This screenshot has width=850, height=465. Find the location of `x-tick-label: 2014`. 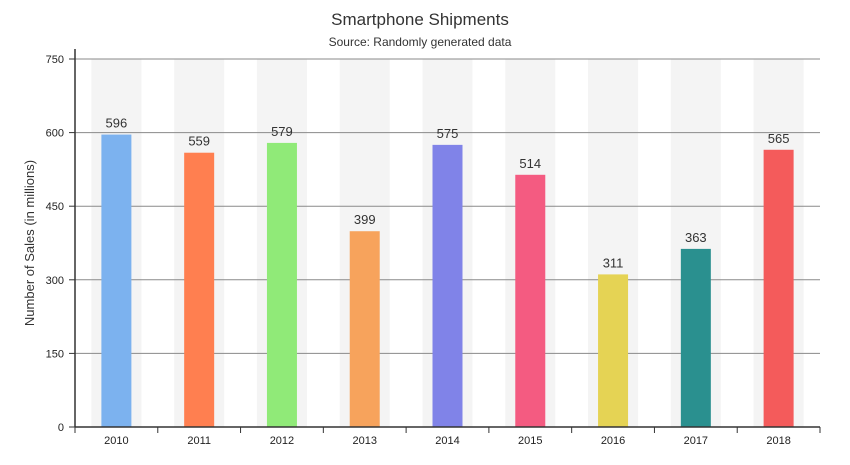

x-tick-label: 2014 is located at coordinates (447, 441).